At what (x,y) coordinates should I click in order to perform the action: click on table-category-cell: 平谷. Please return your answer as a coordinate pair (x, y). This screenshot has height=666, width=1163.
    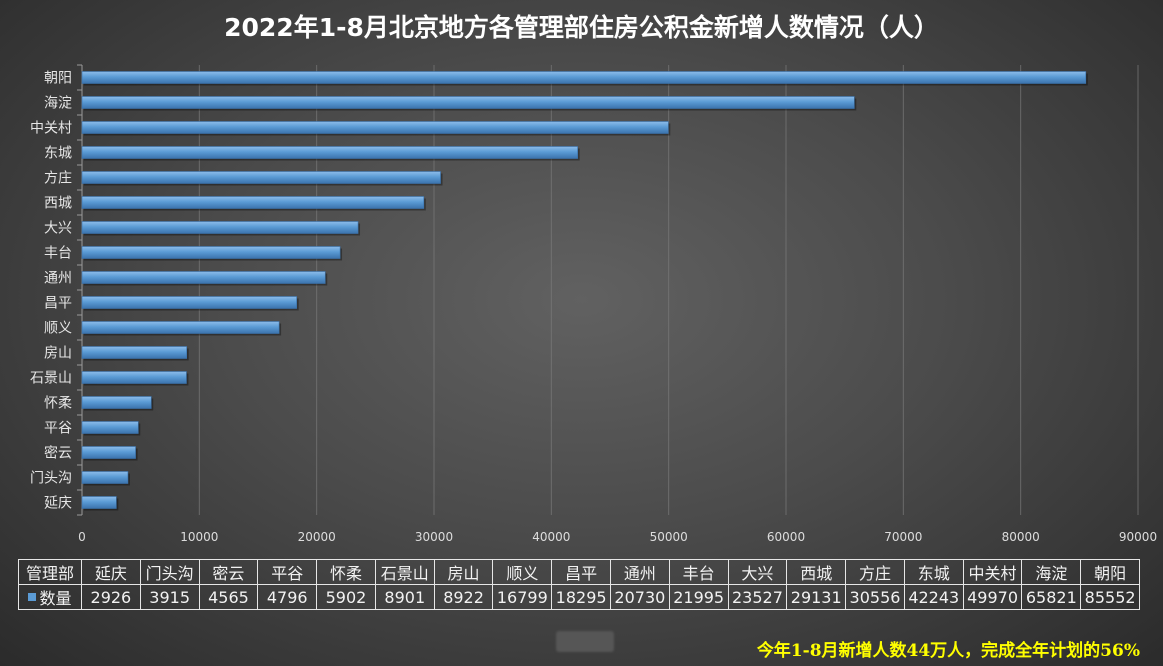
    Looking at the image, I should click on (288, 572).